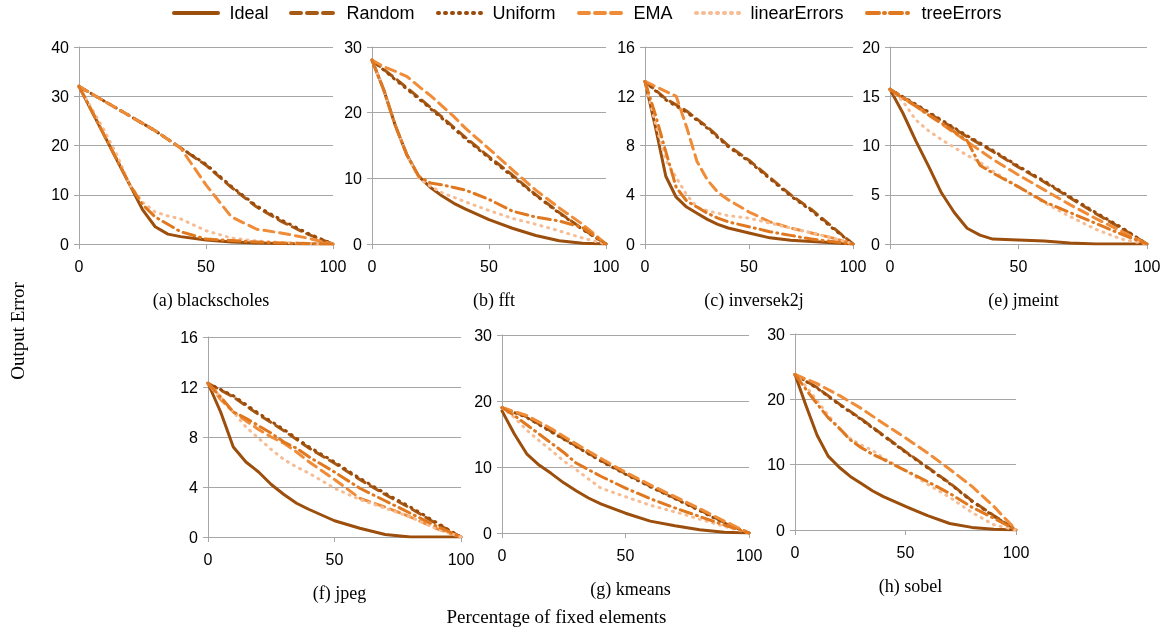 This screenshot has width=1173, height=636. I want to click on y-tick-label: 15, so click(871, 96).